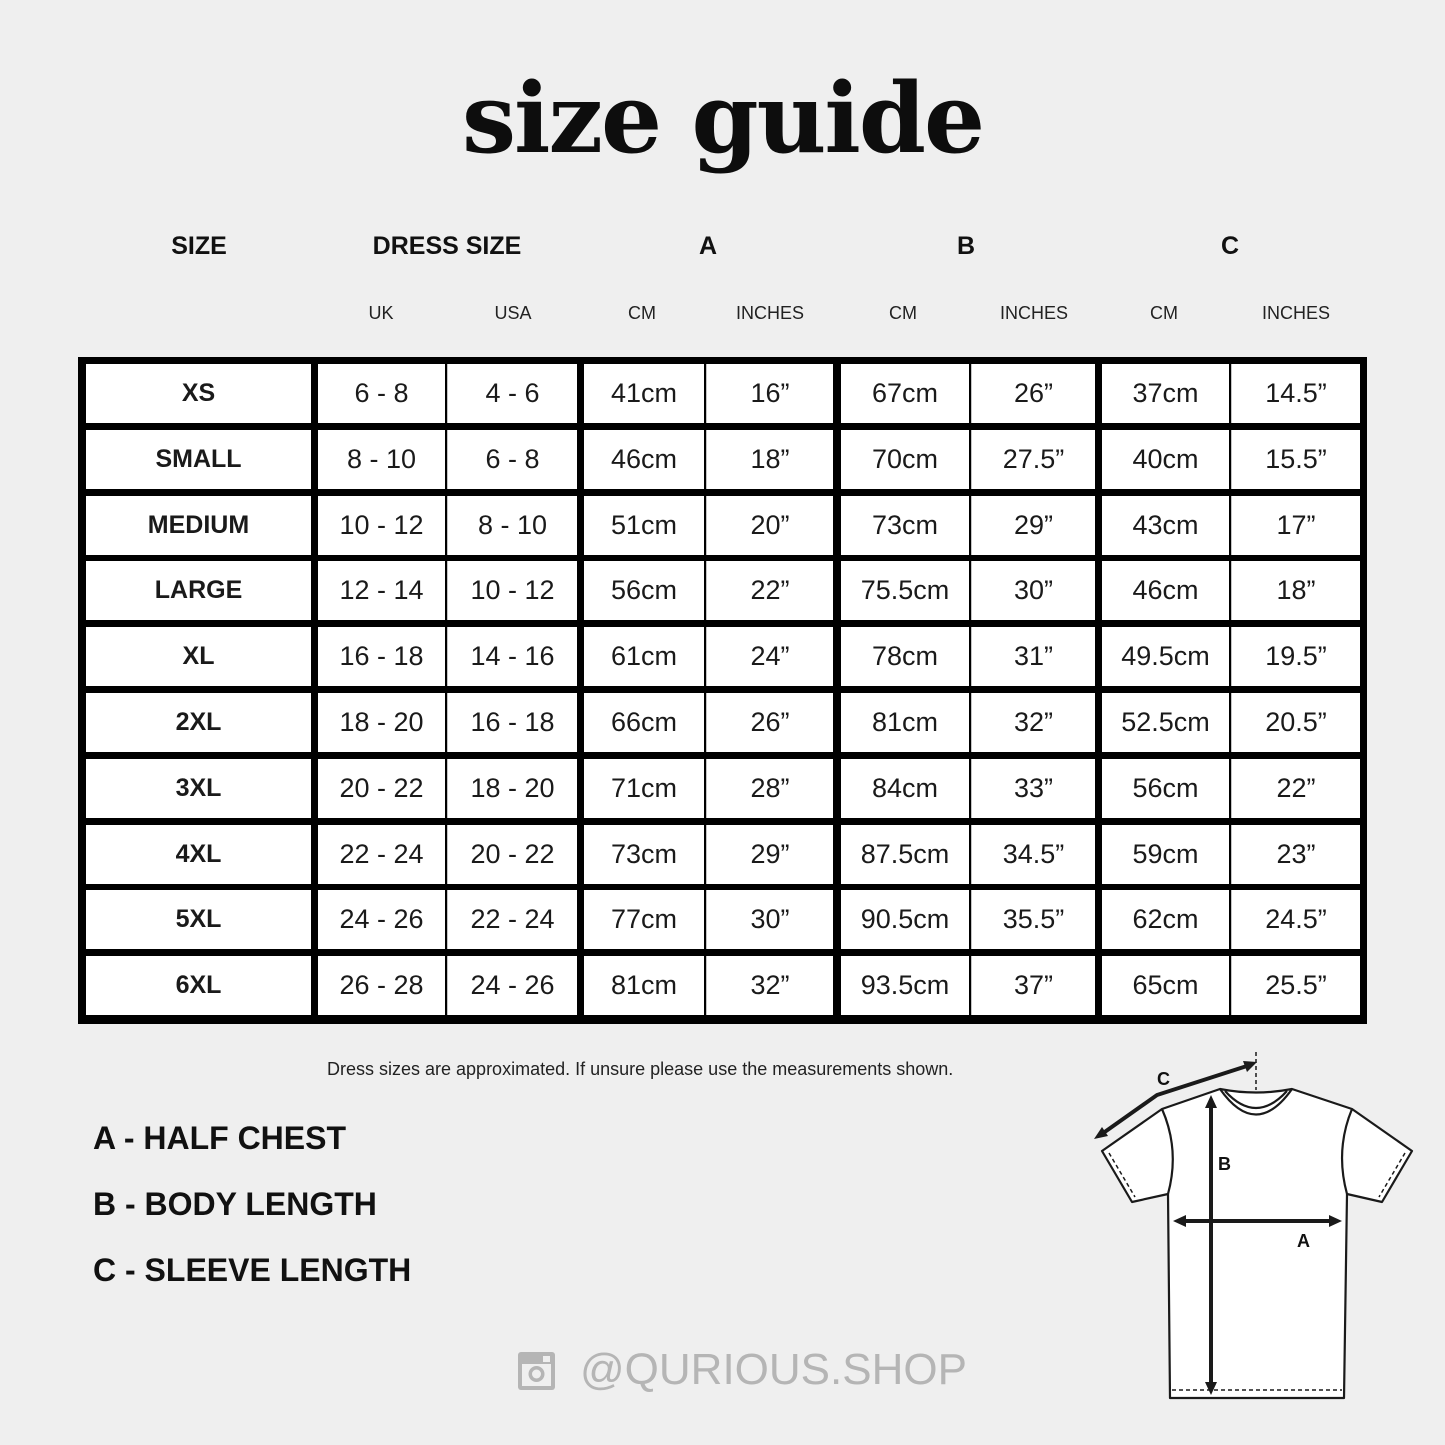 This screenshot has height=1445, width=1445. Describe the element at coordinates (198, 788) in the screenshot. I see `size-label-cell: 3XL` at that location.